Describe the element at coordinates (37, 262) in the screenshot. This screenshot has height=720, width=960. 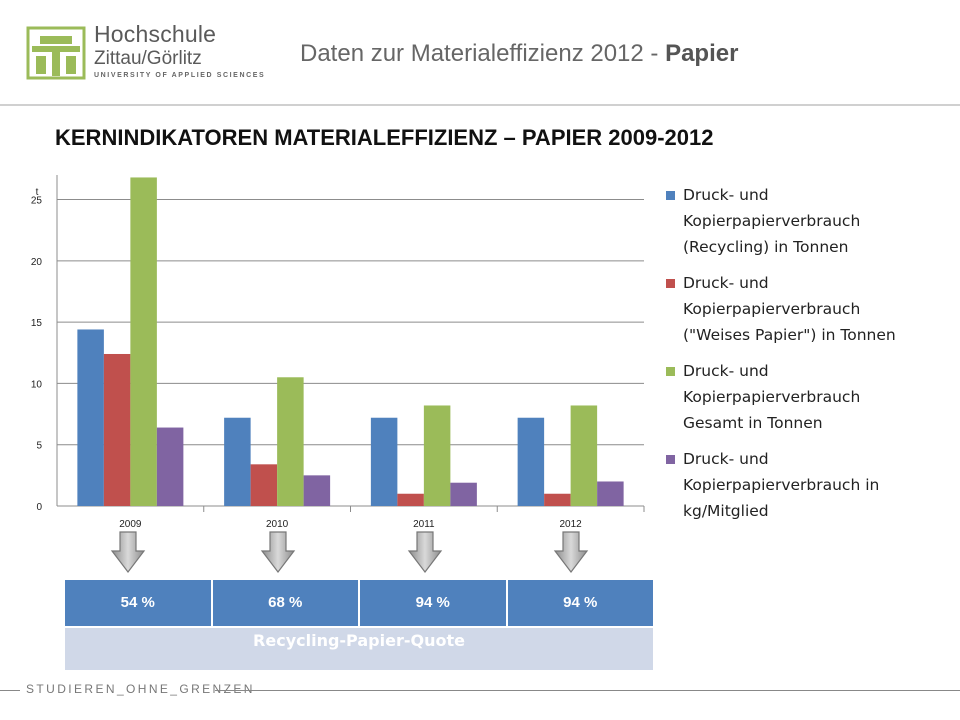
I see `y-tick-label: 20` at that location.